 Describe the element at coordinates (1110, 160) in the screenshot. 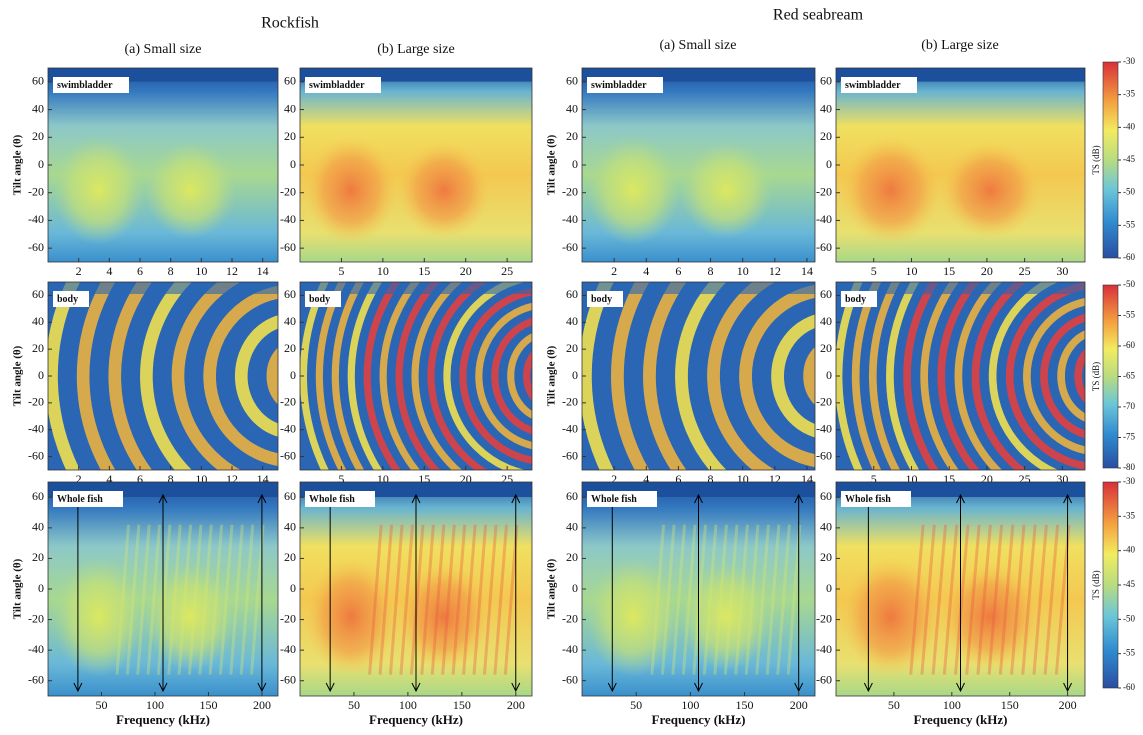

I see `colorbar-gradient` at that location.